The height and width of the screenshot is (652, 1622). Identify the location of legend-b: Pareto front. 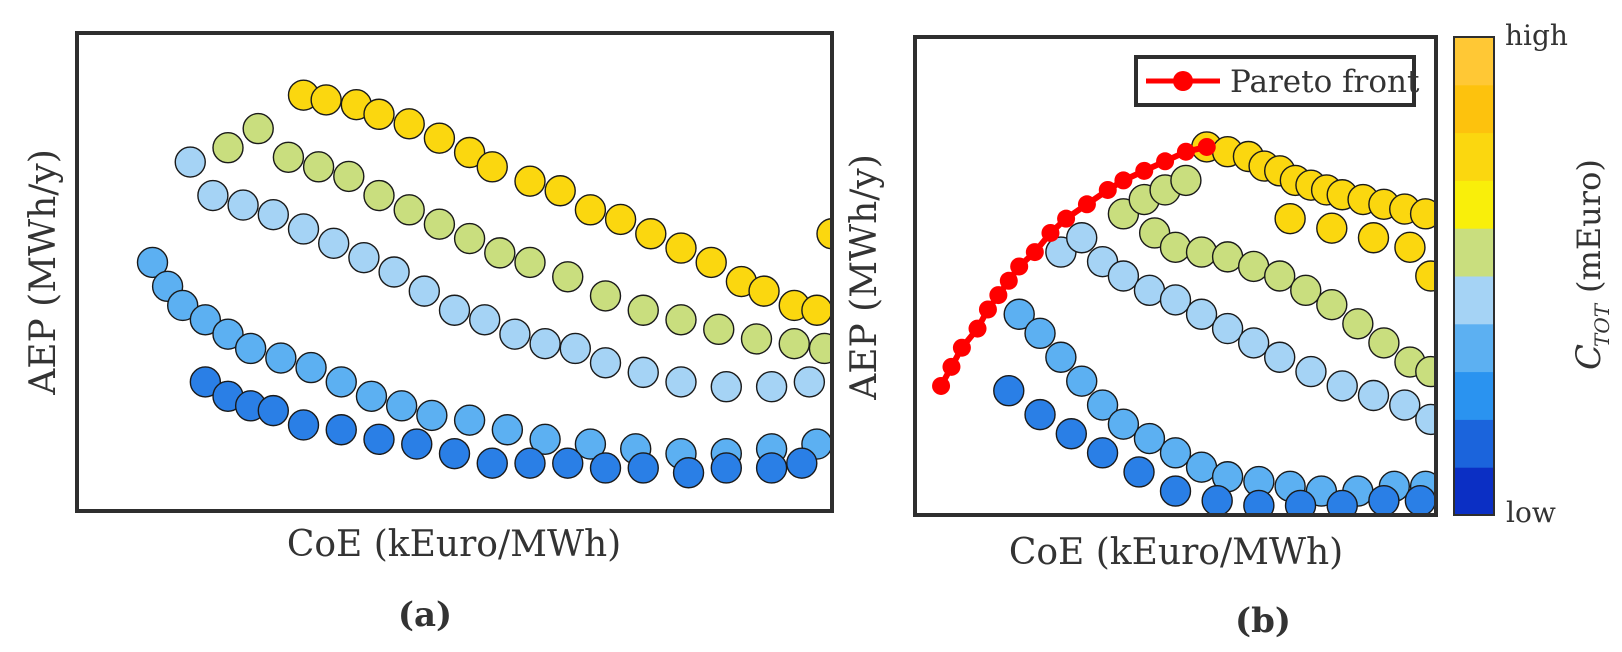
(1277, 81).